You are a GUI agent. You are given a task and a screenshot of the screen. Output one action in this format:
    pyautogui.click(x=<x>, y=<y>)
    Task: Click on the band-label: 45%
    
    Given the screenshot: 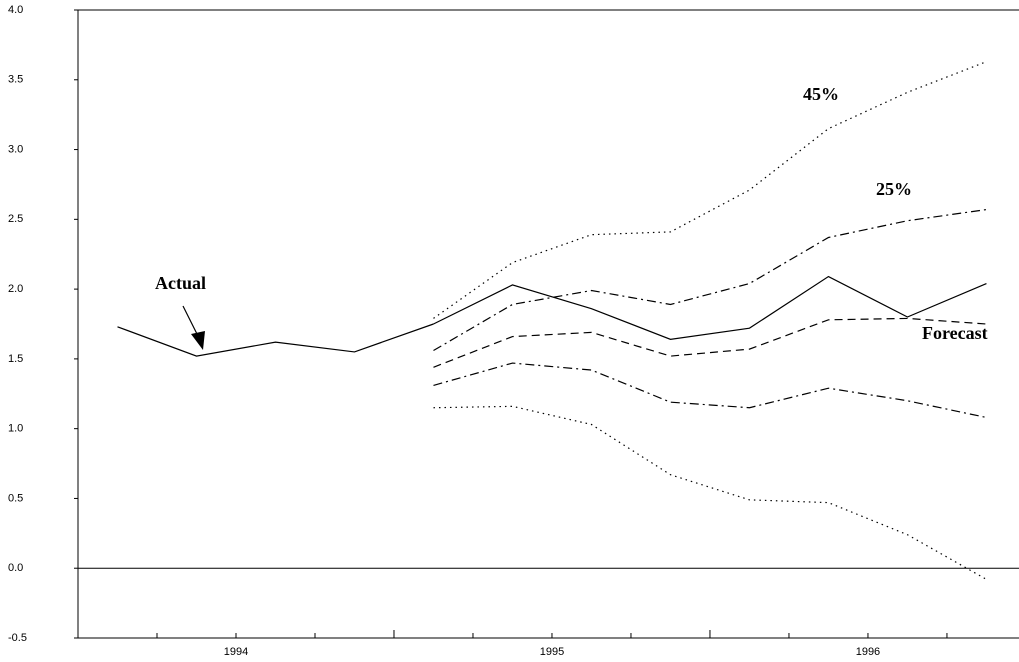 What is the action you would take?
    pyautogui.click(x=821, y=94)
    